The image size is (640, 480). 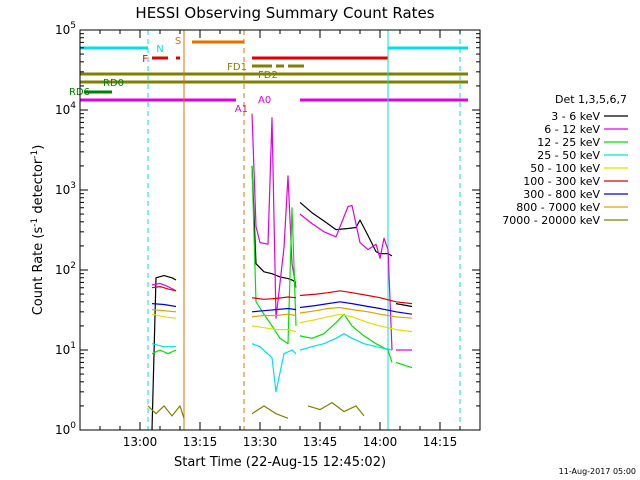 What do you see at coordinates (178, 41) in the screenshot?
I see `flag-label-s: S` at bounding box center [178, 41].